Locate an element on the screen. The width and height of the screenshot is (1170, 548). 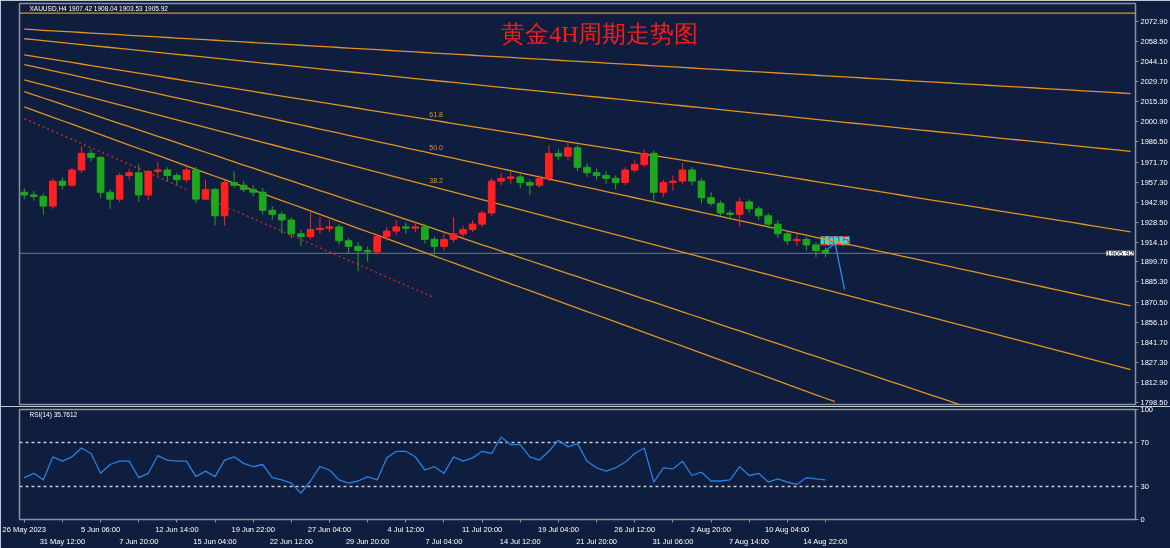
line-series is located at coordinates (425, 465).